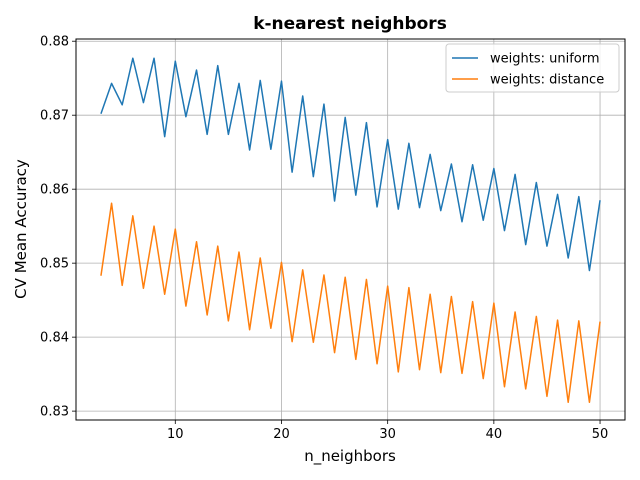  What do you see at coordinates (21, 229) in the screenshot?
I see `y-axis-label: CV Mean Accuracy` at bounding box center [21, 229].